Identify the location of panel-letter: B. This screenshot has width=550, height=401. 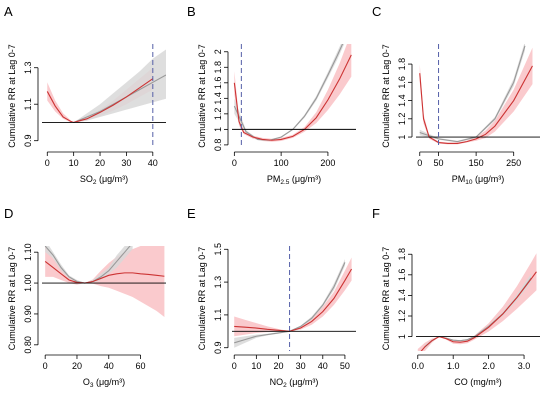
(191, 11).